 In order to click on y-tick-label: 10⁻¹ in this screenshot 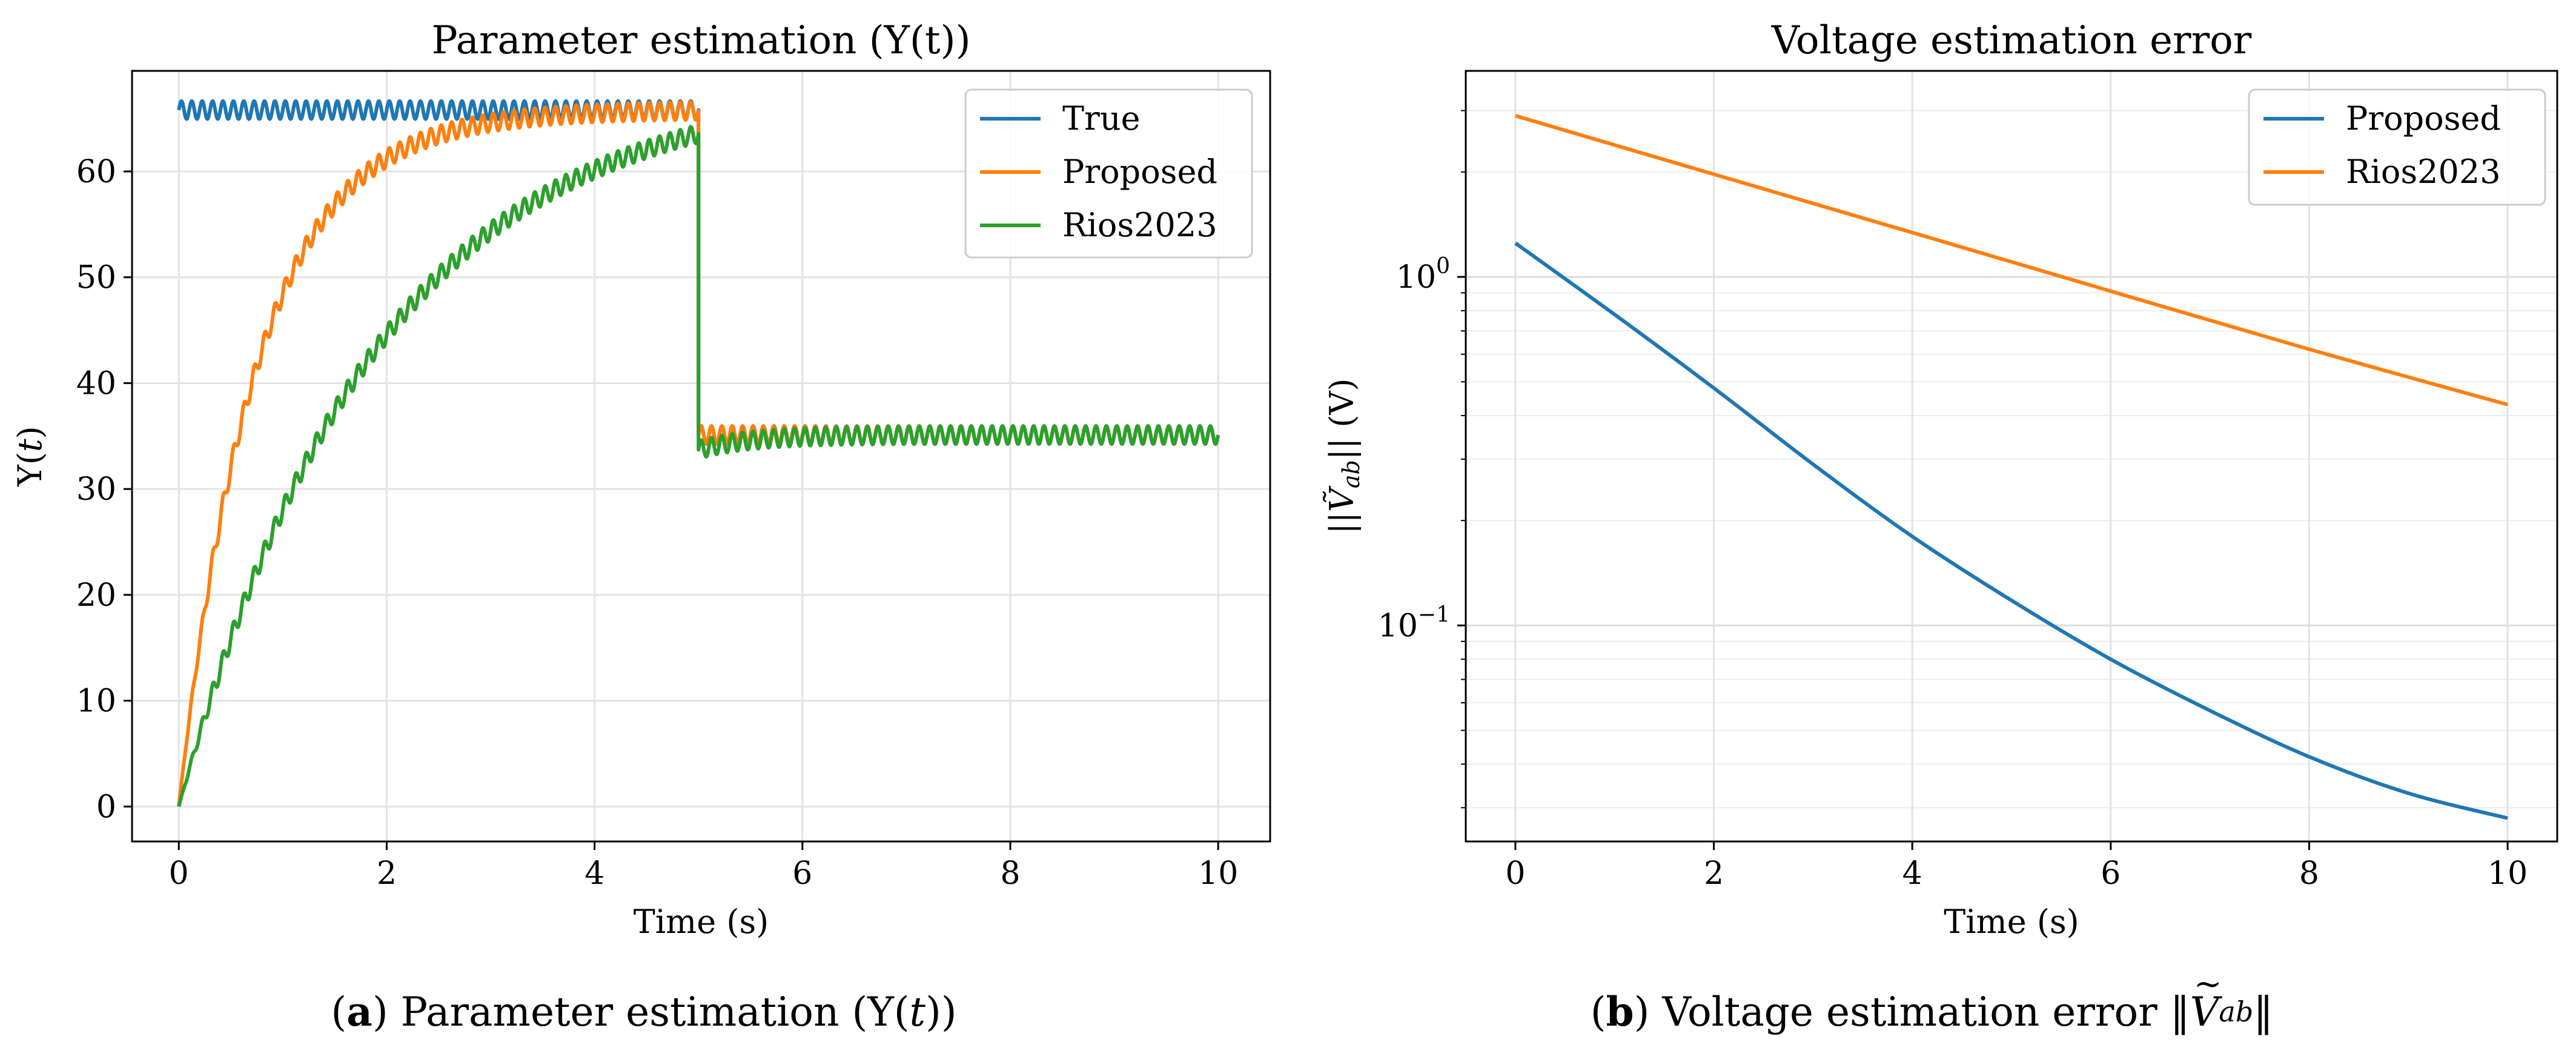, I will do `click(1414, 623)`.